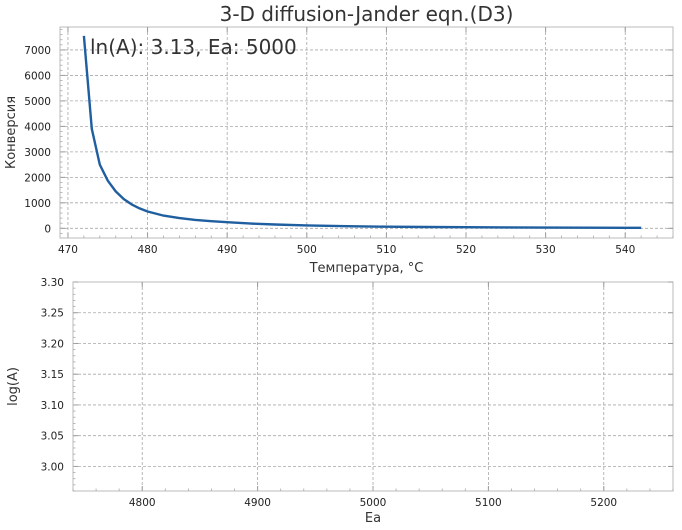 This screenshot has width=682, height=530. What do you see at coordinates (37, 204) in the screenshot?
I see `y-tick-label: 1000` at bounding box center [37, 204].